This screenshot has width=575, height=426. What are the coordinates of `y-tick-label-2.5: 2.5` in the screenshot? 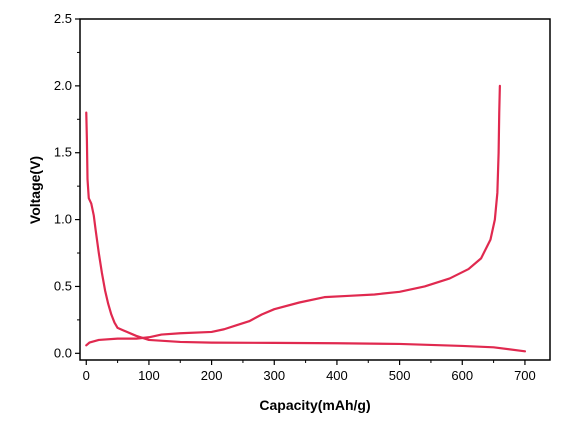 It's located at (63, 18).